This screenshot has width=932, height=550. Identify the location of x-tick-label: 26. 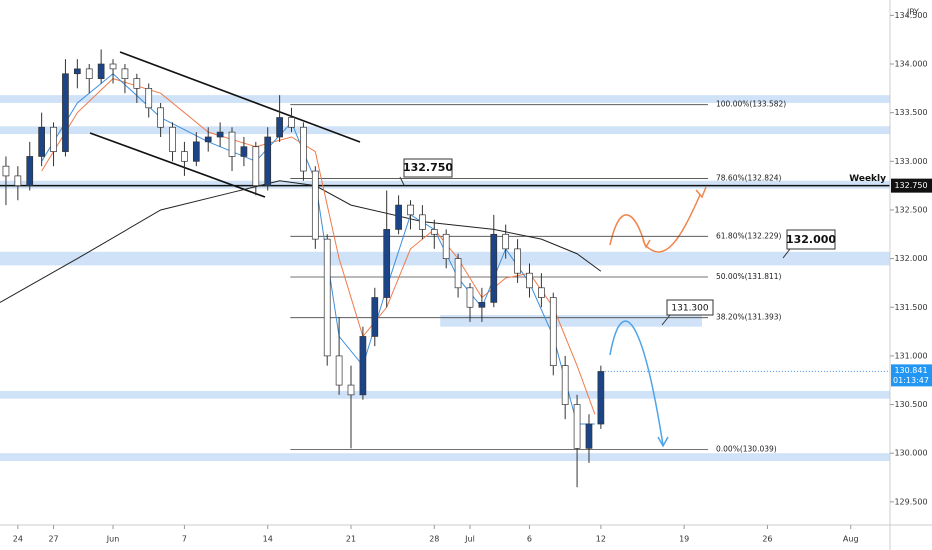
(767, 539).